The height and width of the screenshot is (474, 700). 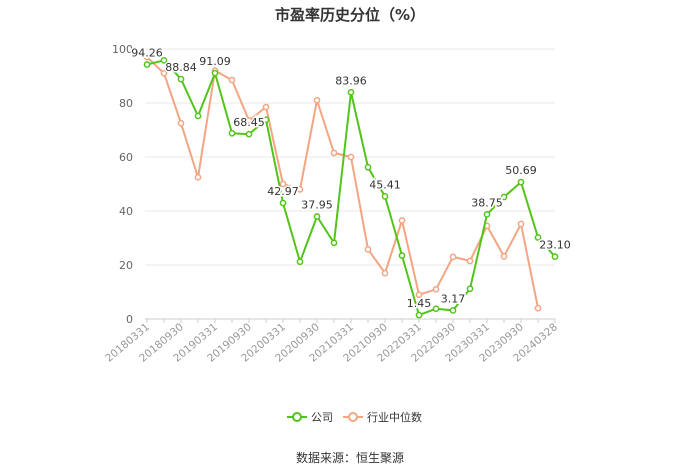 I want to click on data-label: 37.95, so click(x=317, y=205).